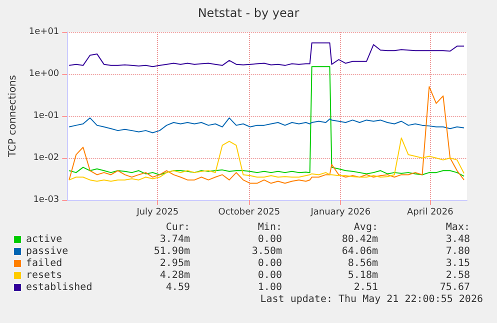 The image size is (497, 323). What do you see at coordinates (157, 213) in the screenshot?
I see `x-tick-label: July 2025` at bounding box center [157, 213].